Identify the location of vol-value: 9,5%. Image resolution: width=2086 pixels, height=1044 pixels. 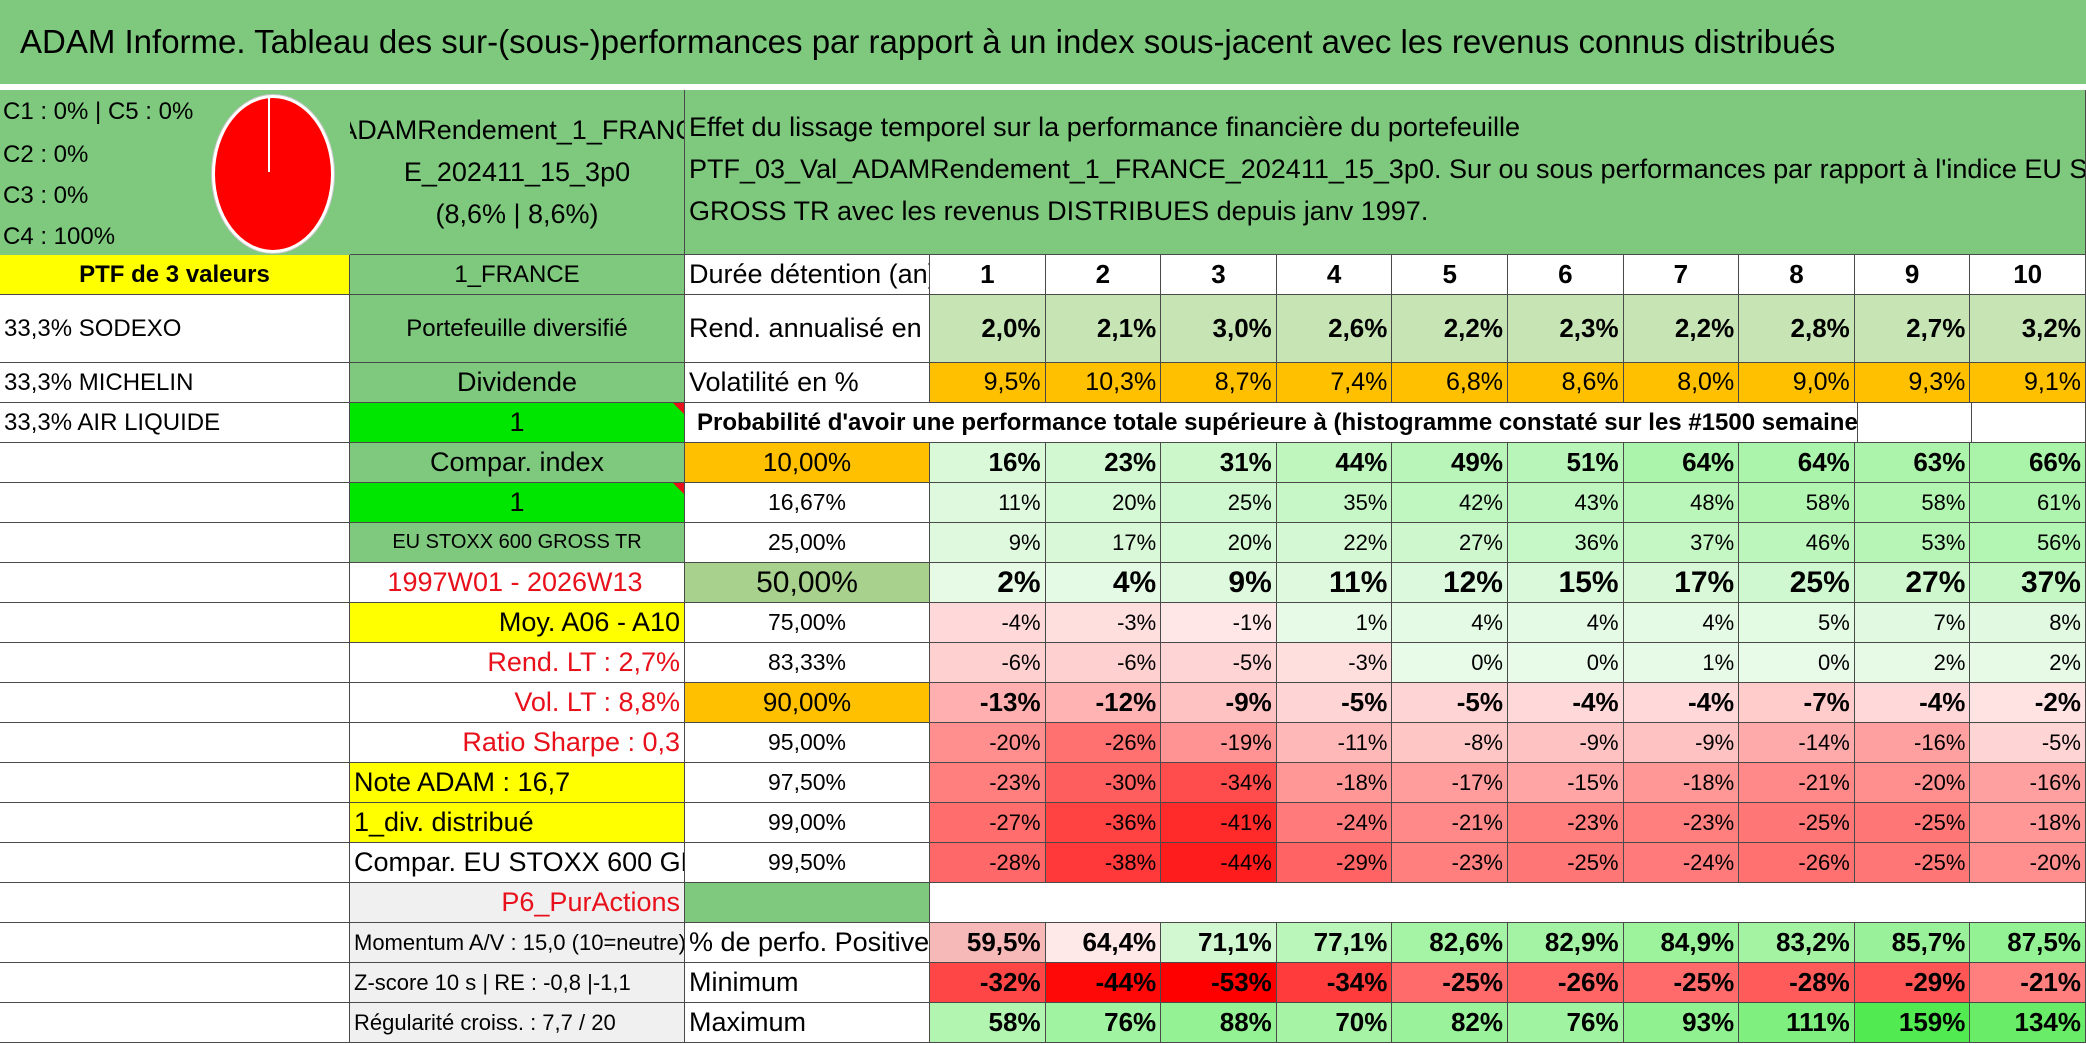
(988, 383).